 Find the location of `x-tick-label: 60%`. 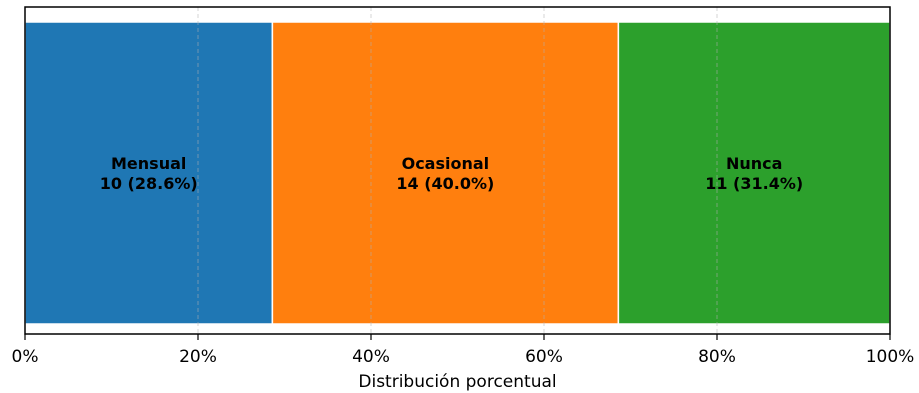

x-tick-label: 60% is located at coordinates (544, 357).